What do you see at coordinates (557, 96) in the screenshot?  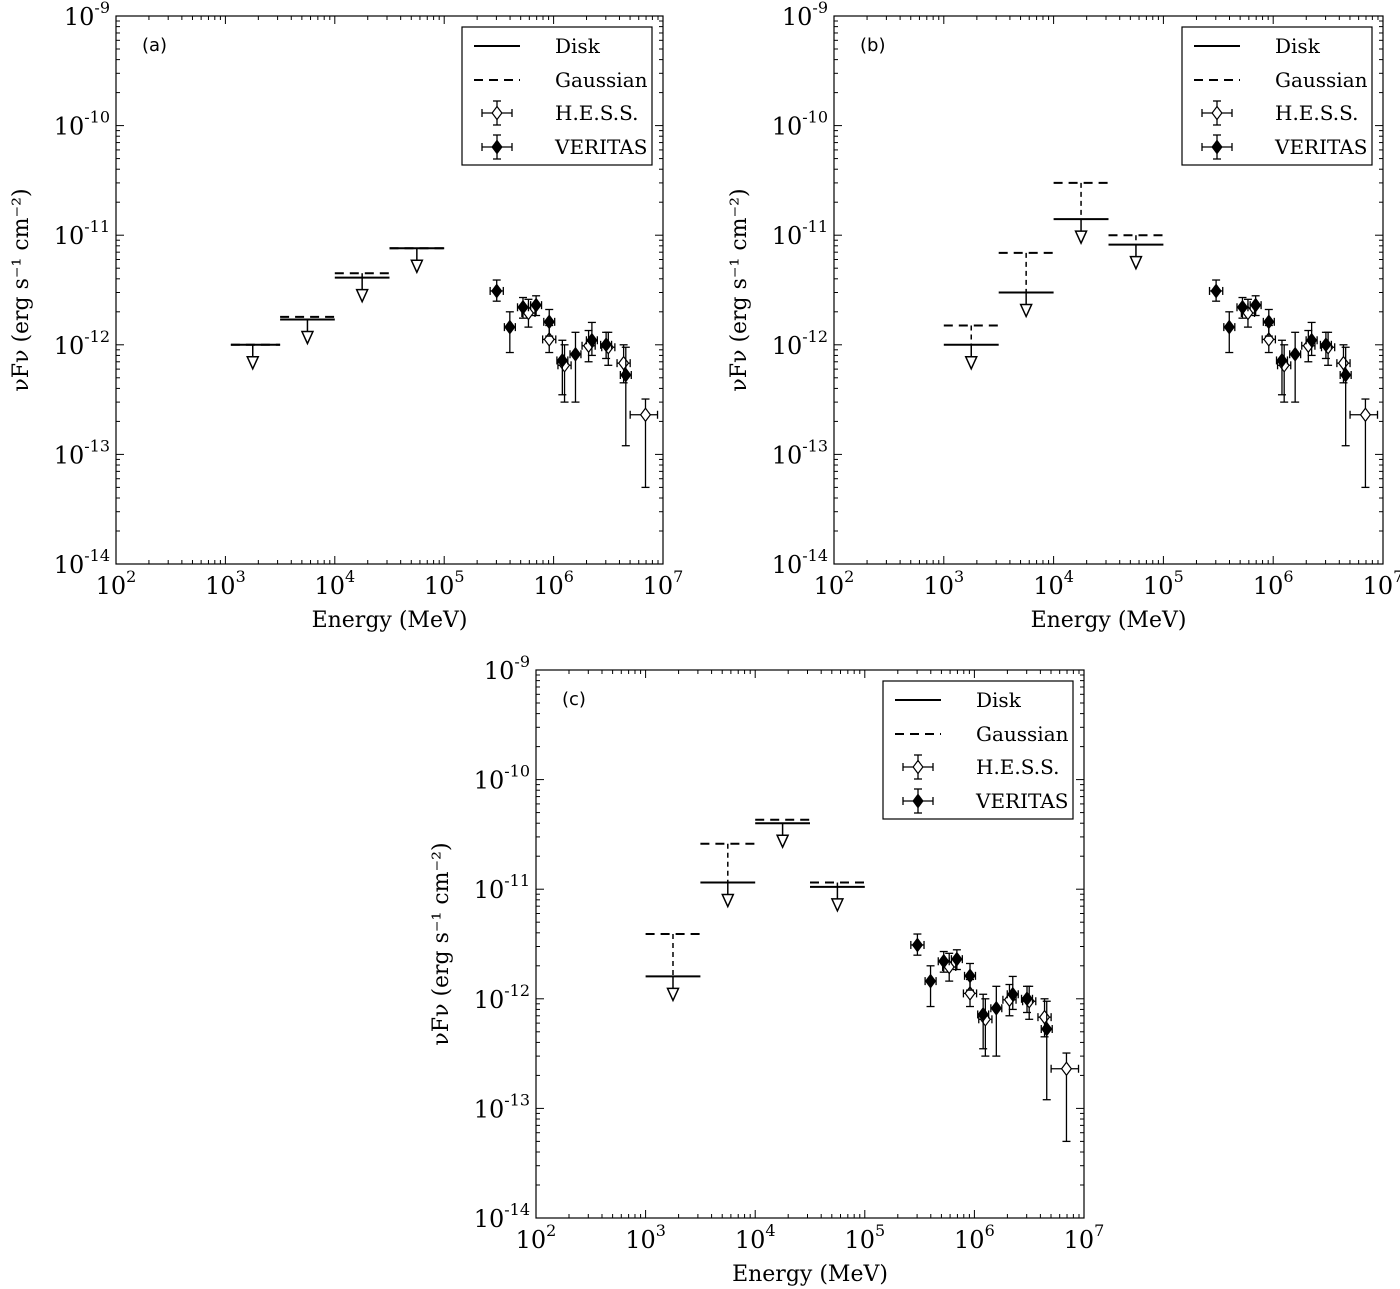 I see `legend: Disk Gaussian H.E.S.S. VERITAS` at bounding box center [557, 96].